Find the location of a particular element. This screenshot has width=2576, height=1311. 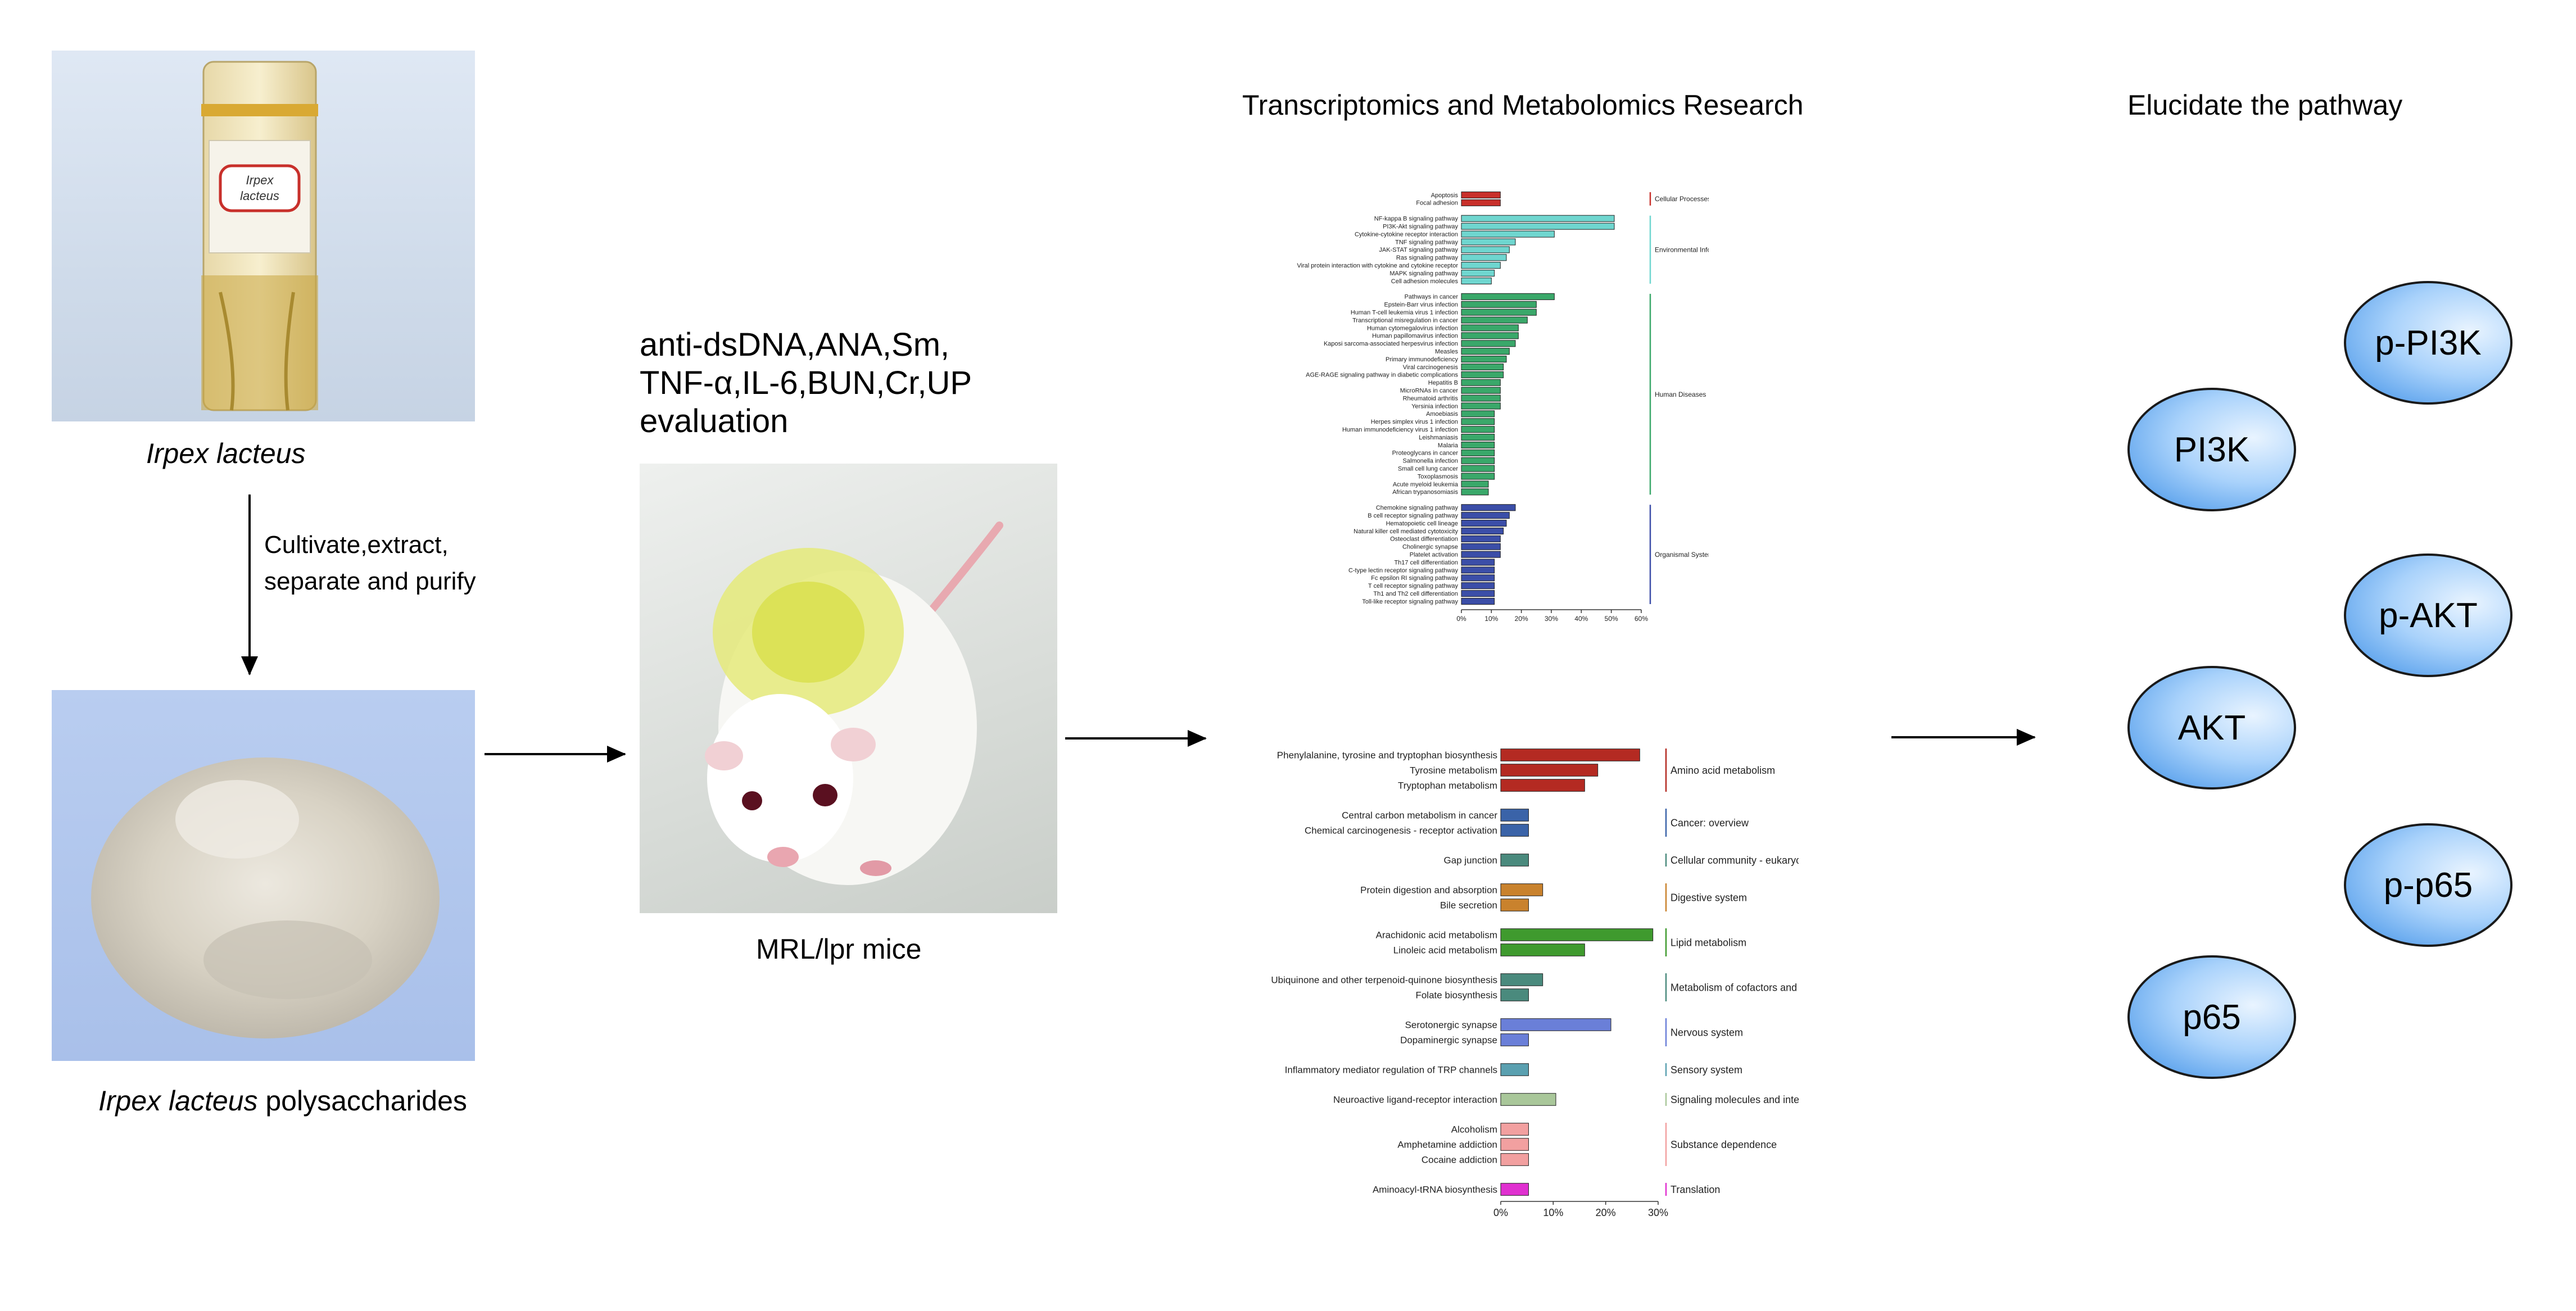

category-label-viral-carcinogenesis: Viral carcinogenesis is located at coordinates (1431, 367).